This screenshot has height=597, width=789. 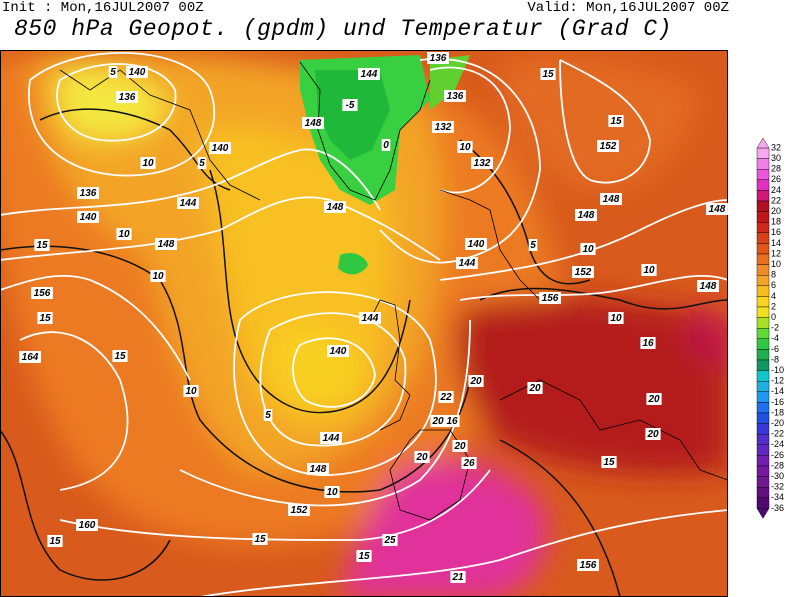 I want to click on colorbar-label: -32, so click(x=777, y=487).